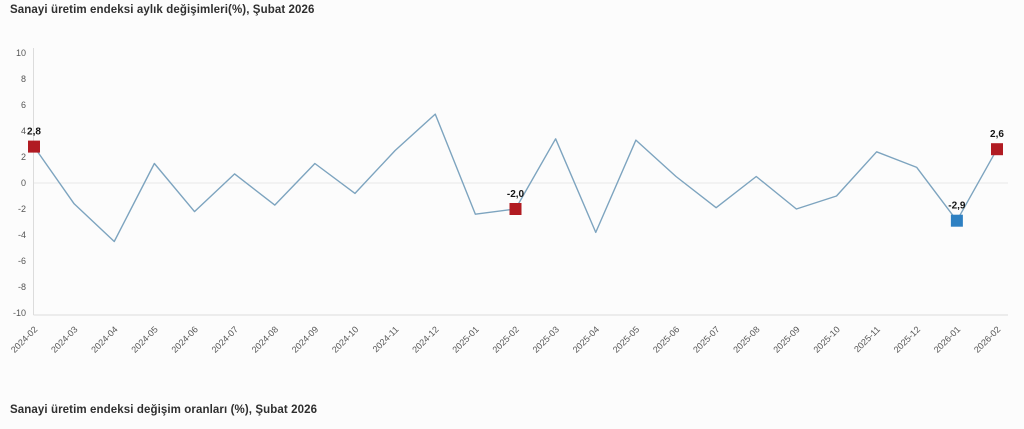  Describe the element at coordinates (23, 157) in the screenshot. I see `y-tick-label: 2` at that location.